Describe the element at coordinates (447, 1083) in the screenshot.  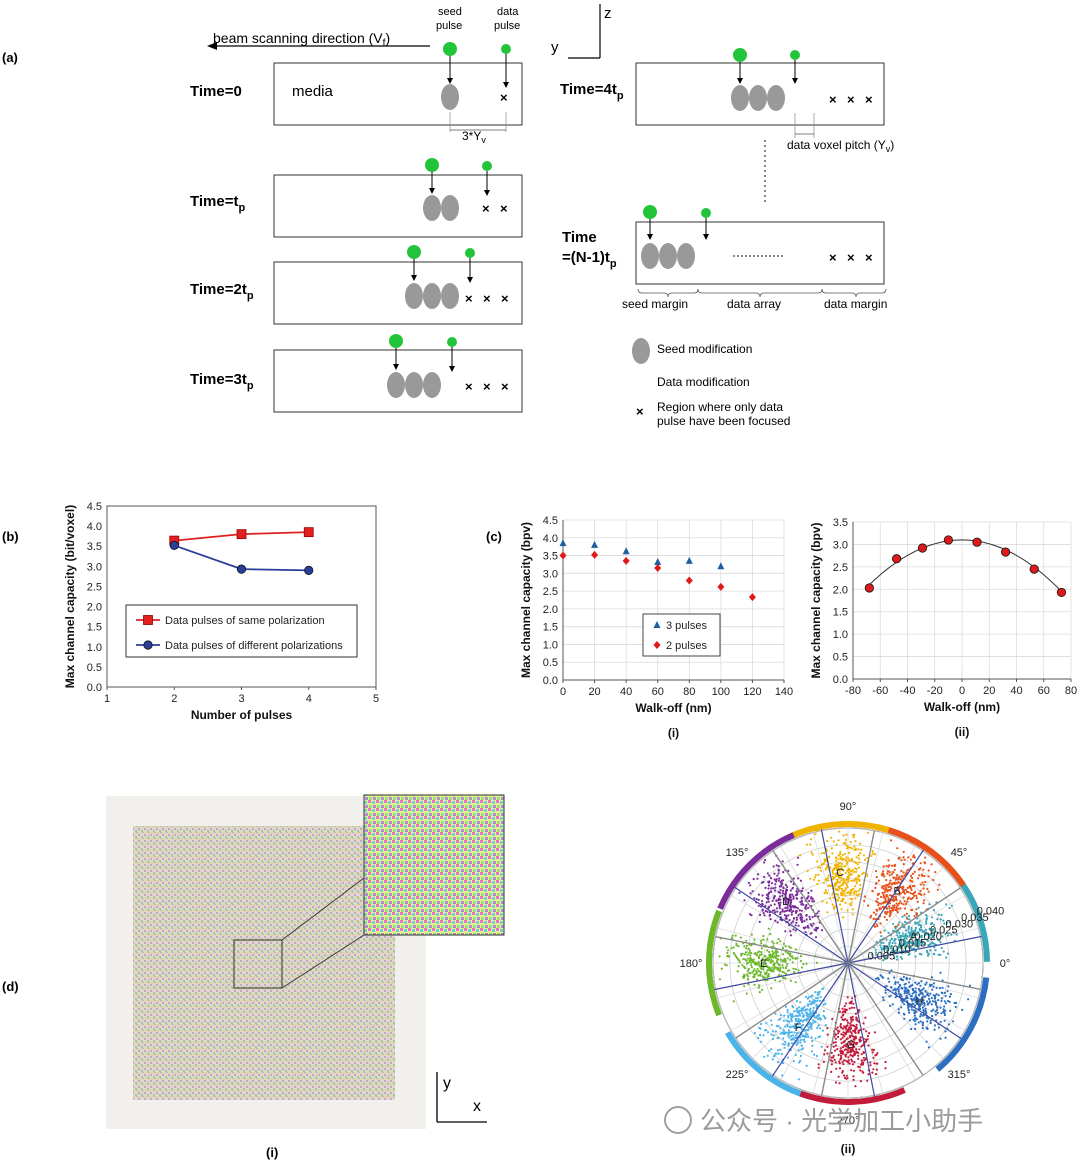
I see `d-axis-y: y` at that location.